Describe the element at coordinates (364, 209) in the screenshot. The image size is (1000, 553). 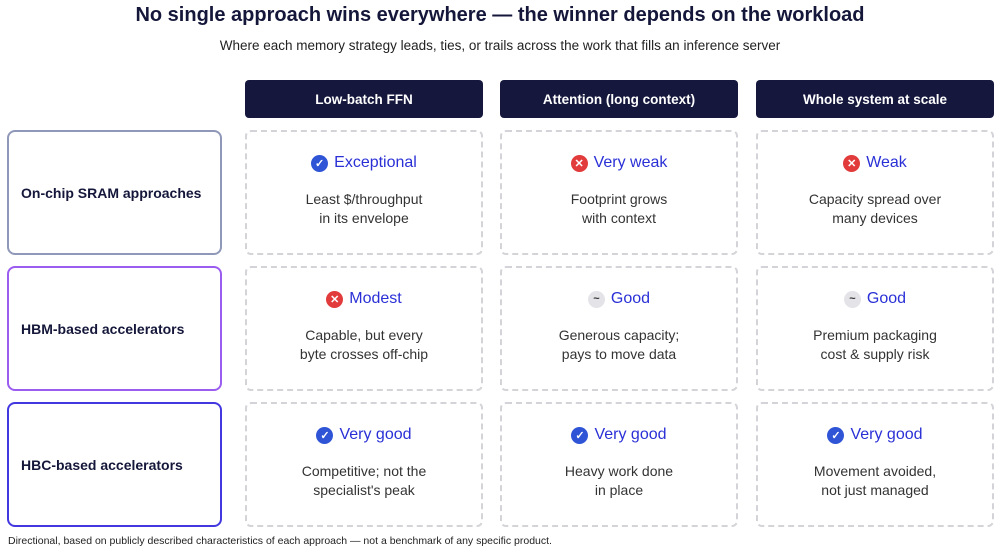
I see `description: Least $/throughput in its envelope` at that location.